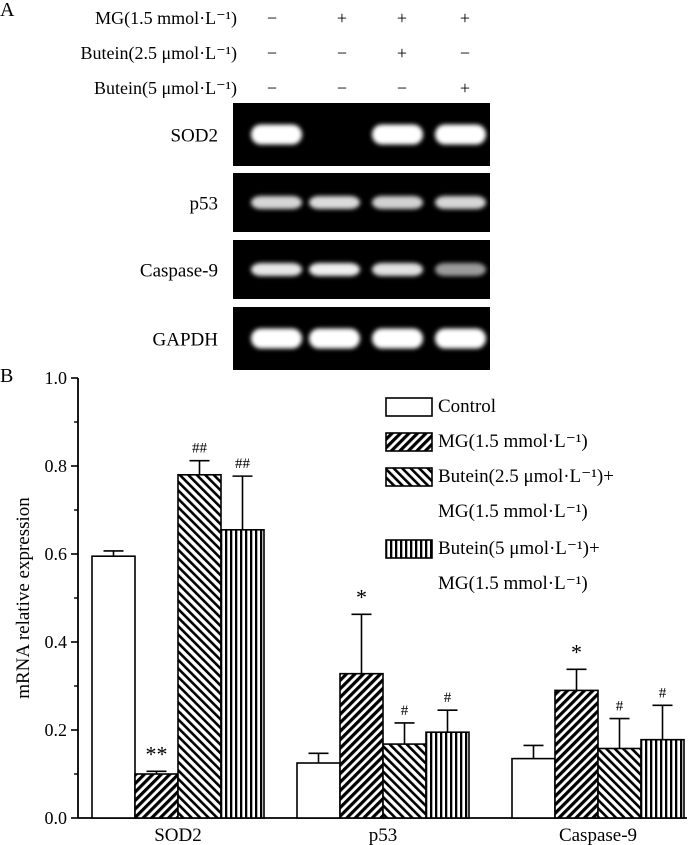 This screenshot has width=700, height=845. Describe the element at coordinates (598, 835) in the screenshot. I see `x-tick-label: Caspase-9` at that location.